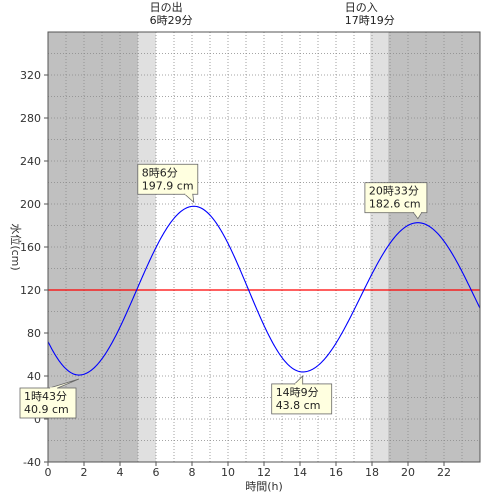 The image size is (496, 496). What do you see at coordinates (168, 185) in the screenshot?
I see `callout-value: 197.9 cm` at bounding box center [168, 185].